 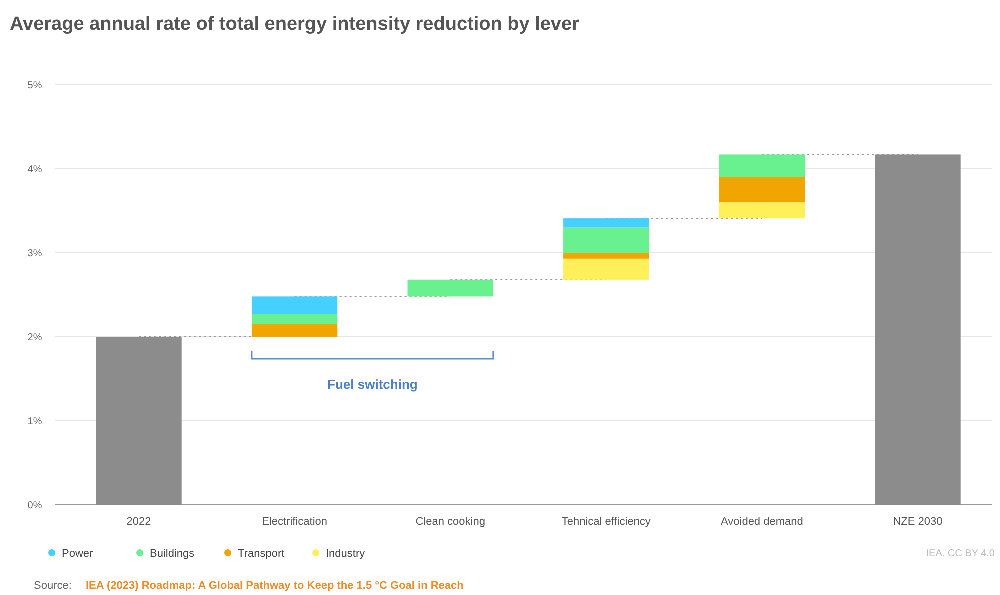 What do you see at coordinates (35, 170) in the screenshot?
I see `y-tick-label: 4%` at bounding box center [35, 170].